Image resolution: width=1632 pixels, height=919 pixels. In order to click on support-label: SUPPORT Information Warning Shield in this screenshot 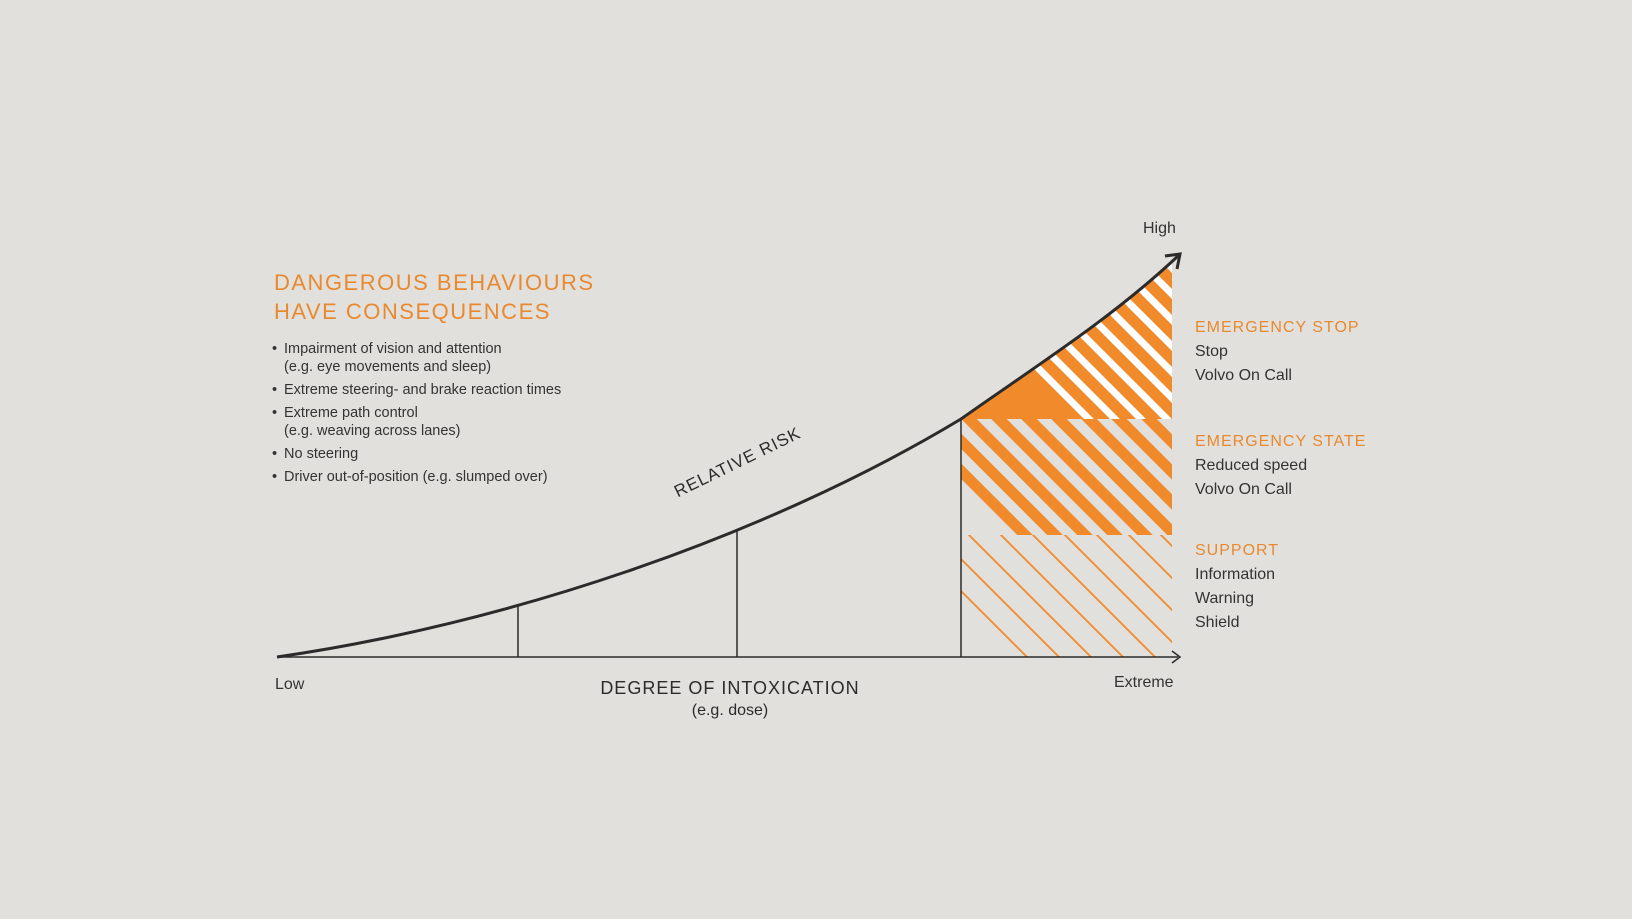, I will do `click(1237, 587)`.